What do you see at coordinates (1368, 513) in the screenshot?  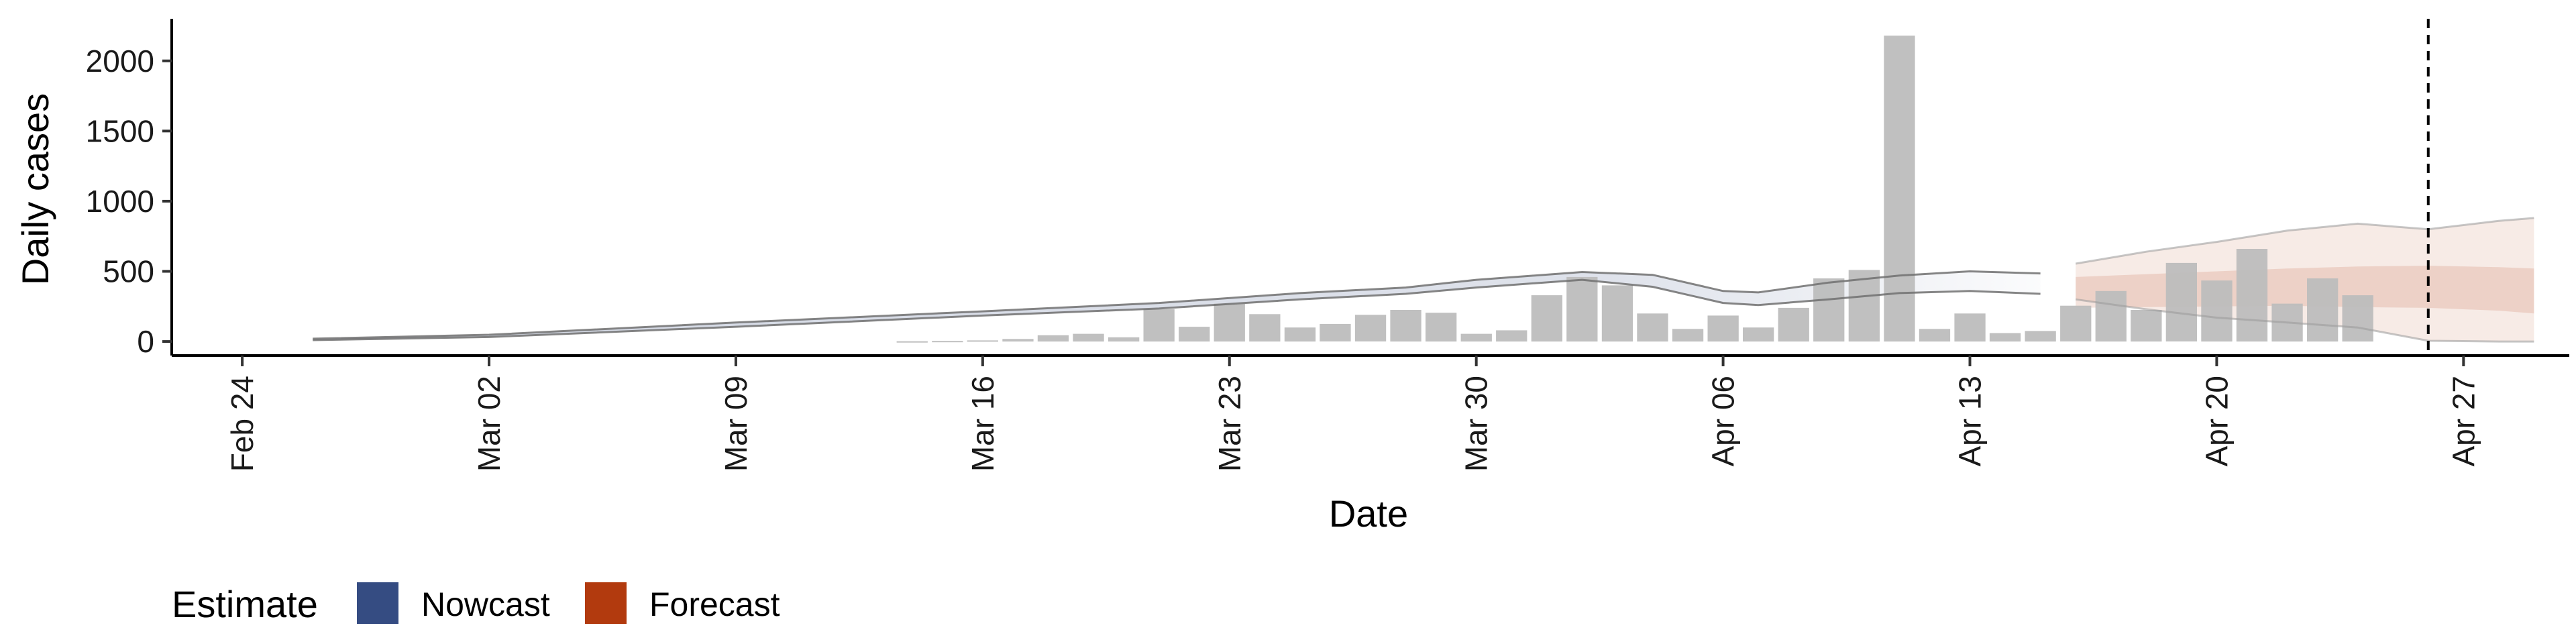 I see `x-axis-title: Date` at bounding box center [1368, 513].